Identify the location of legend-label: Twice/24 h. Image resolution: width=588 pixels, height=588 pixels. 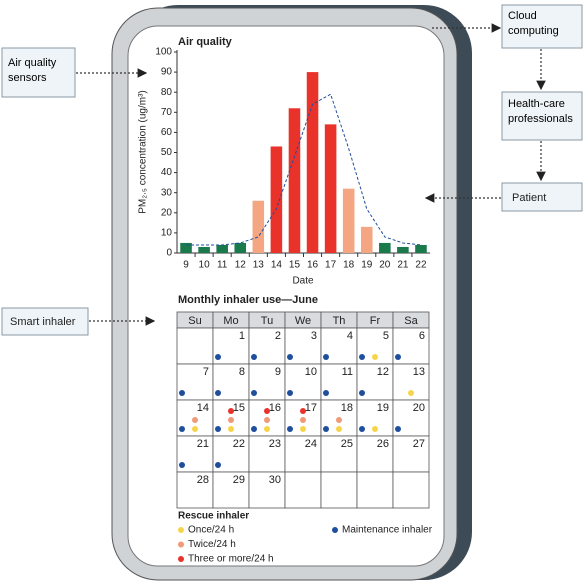
(212, 544).